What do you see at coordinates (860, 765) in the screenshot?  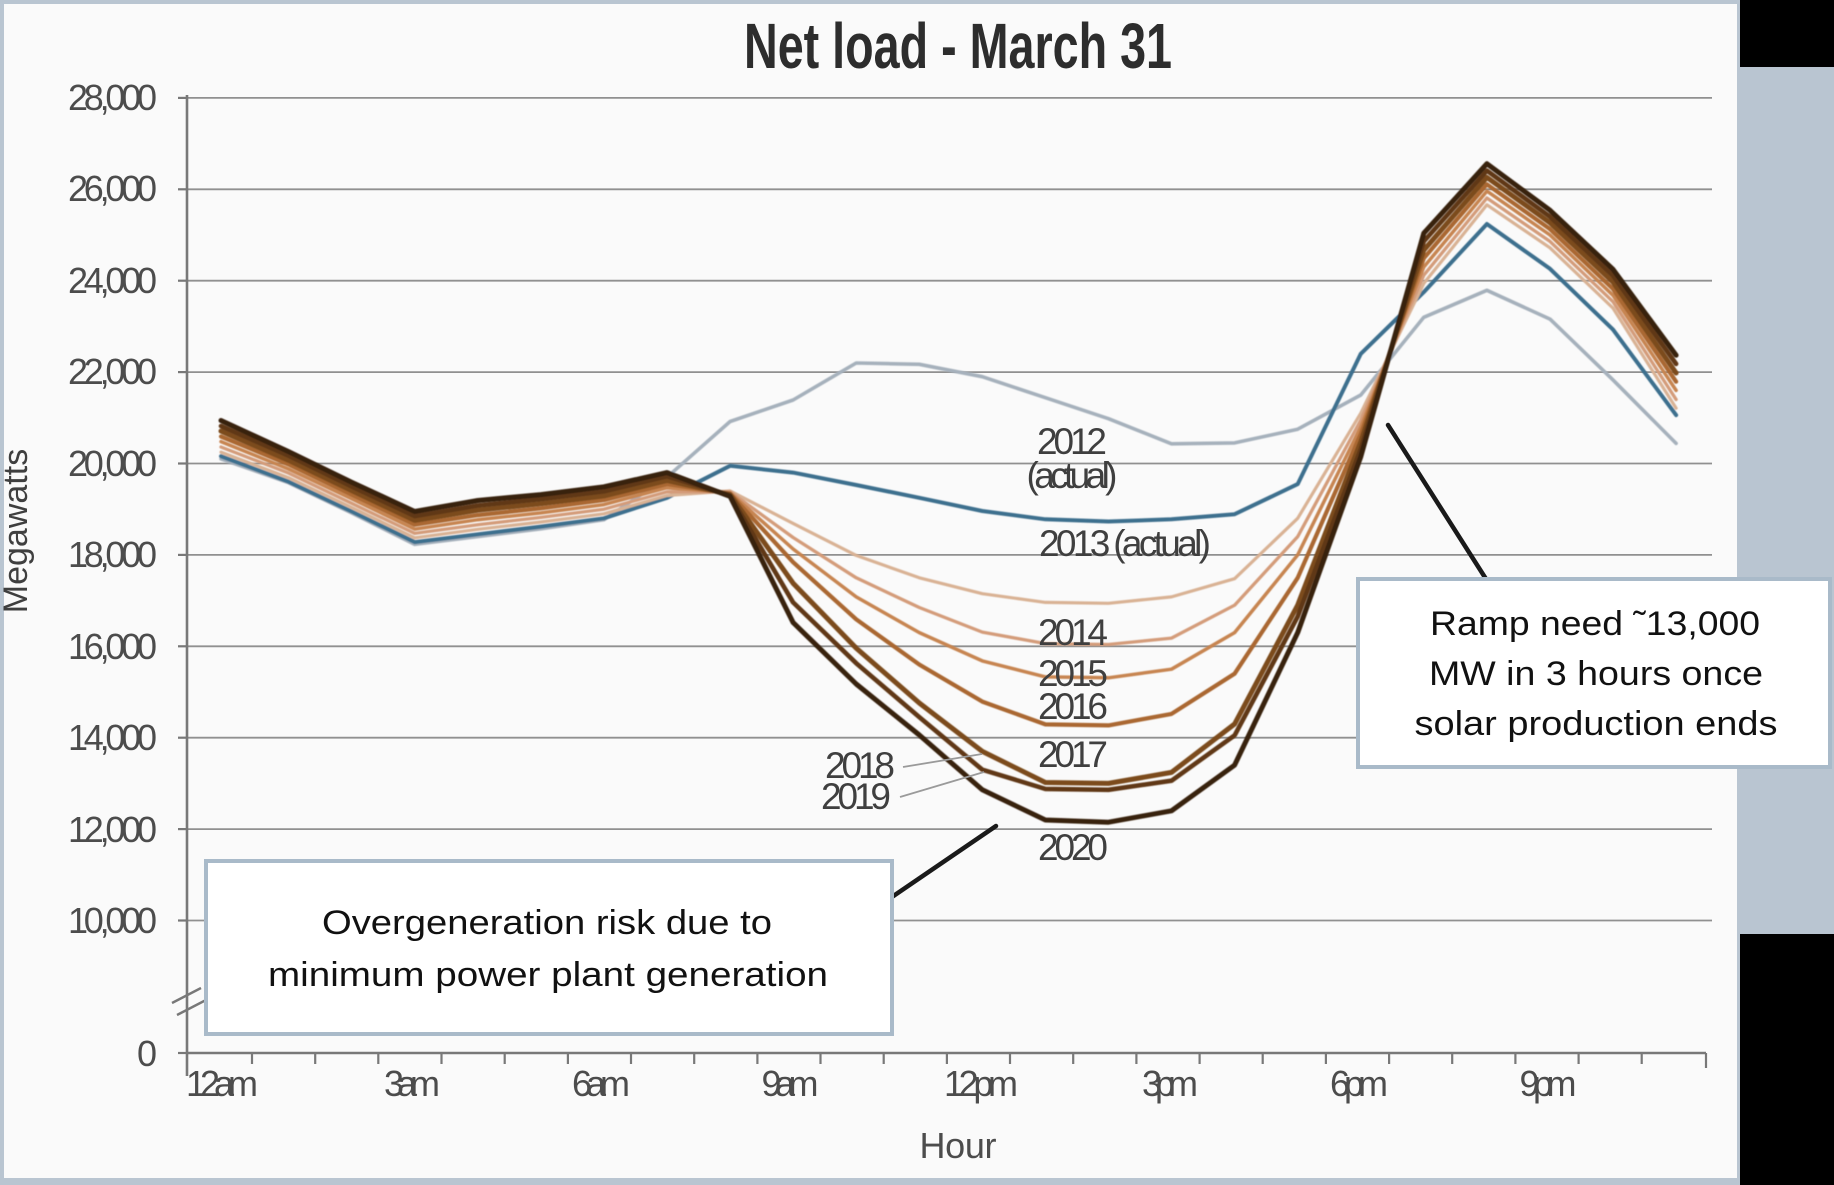 I see `svg-text: 2018` at bounding box center [860, 765].